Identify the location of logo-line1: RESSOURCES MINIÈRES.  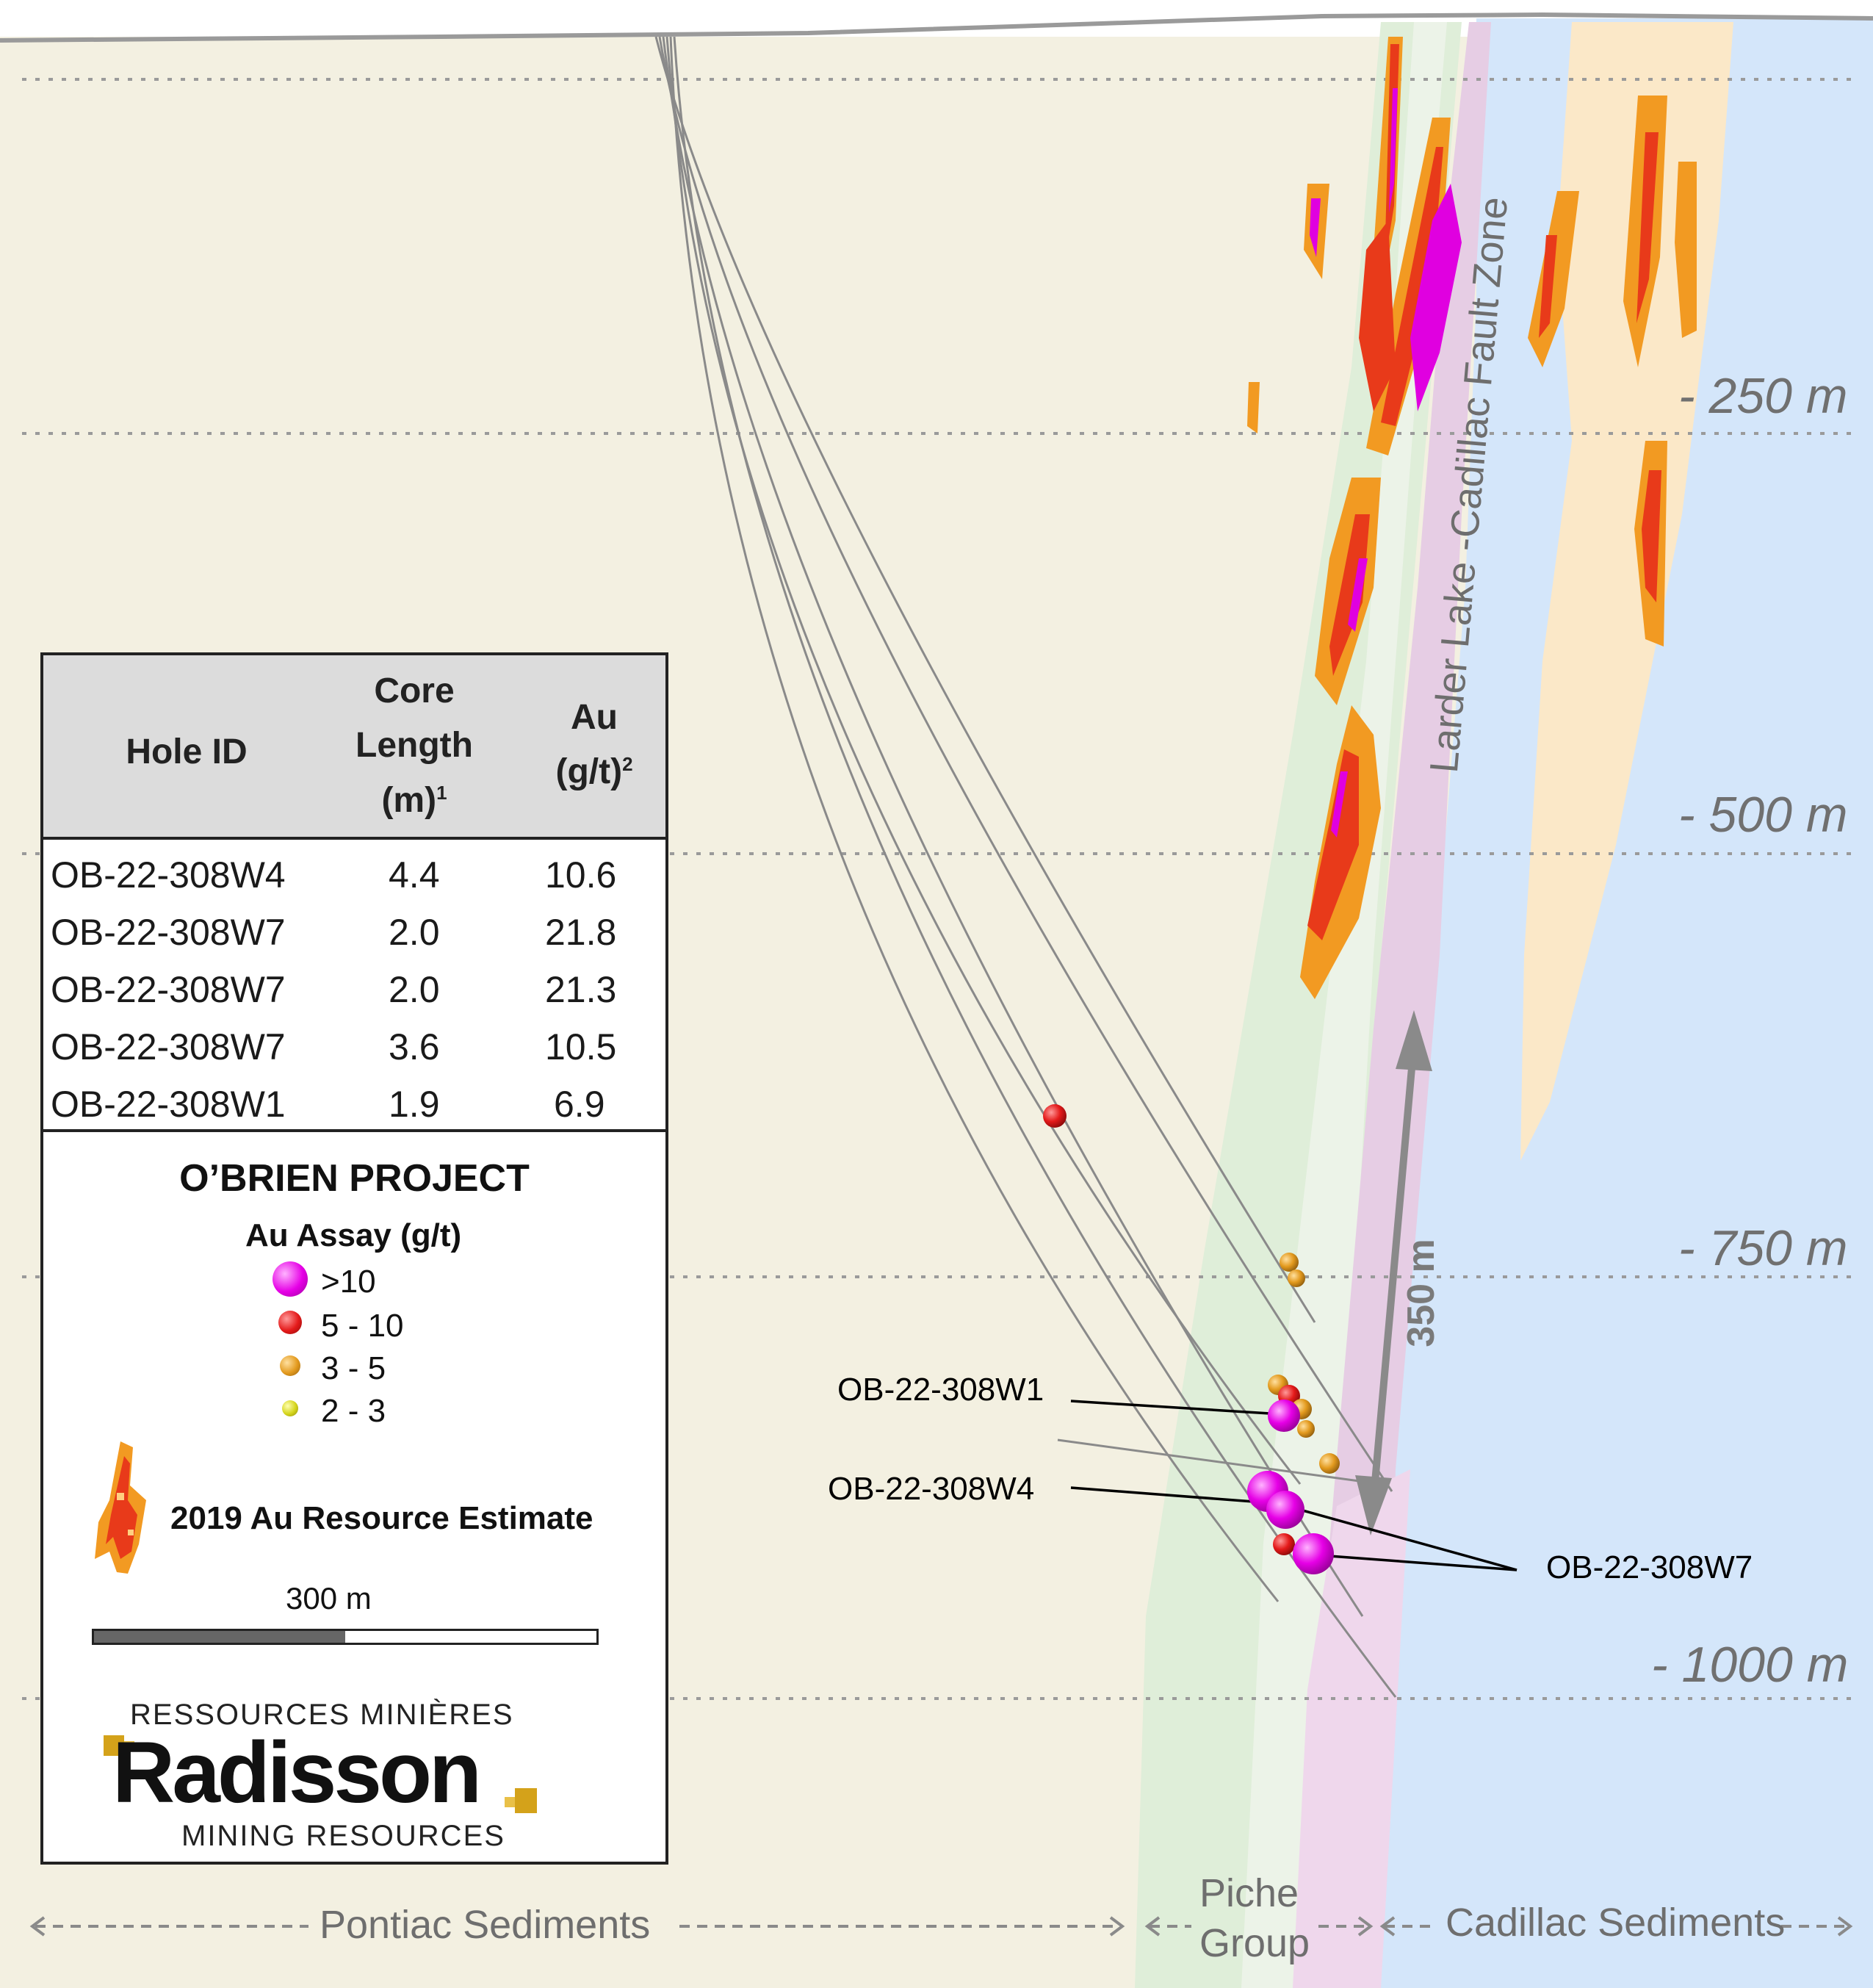
(322, 1715).